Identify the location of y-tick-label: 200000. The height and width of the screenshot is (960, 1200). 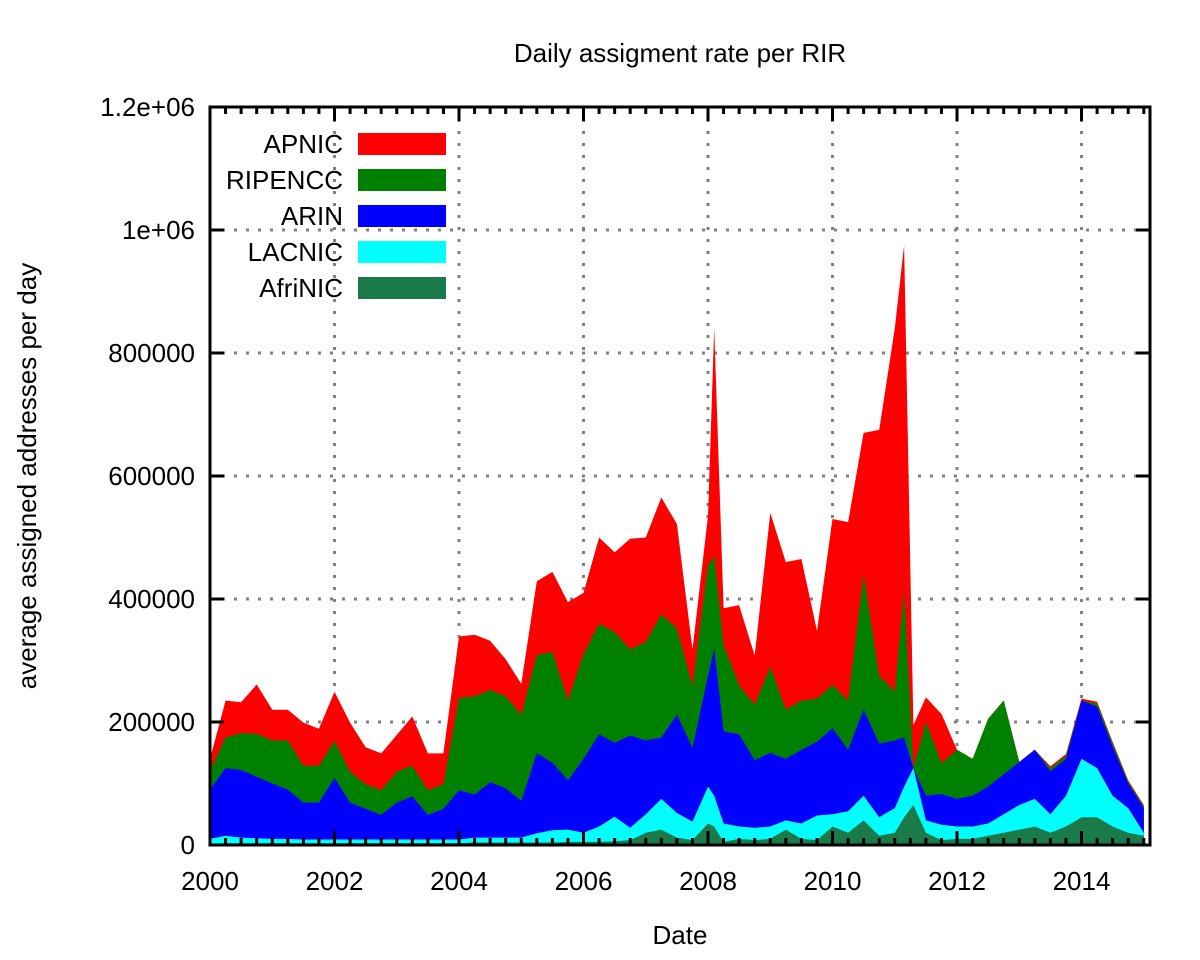
(151, 722).